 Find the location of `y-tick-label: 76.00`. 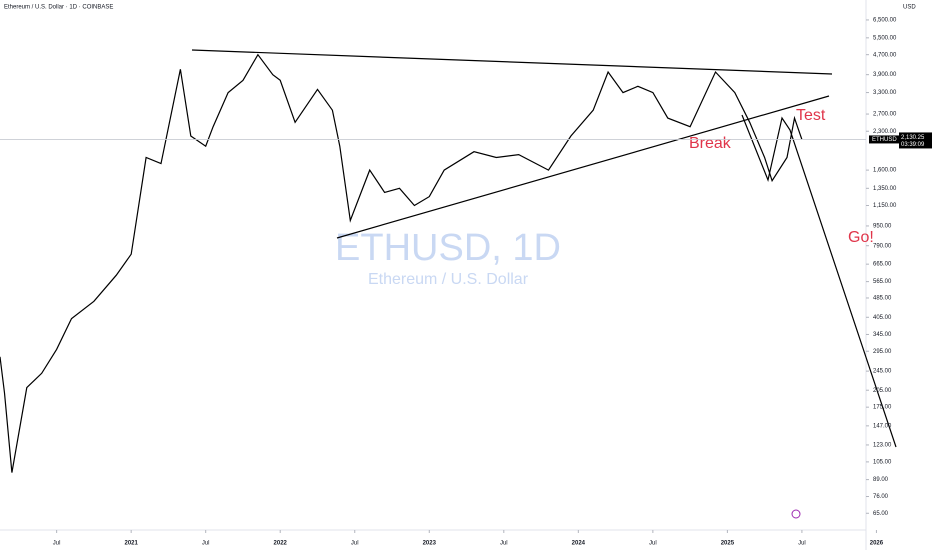

y-tick-label: 76.00 is located at coordinates (881, 497).